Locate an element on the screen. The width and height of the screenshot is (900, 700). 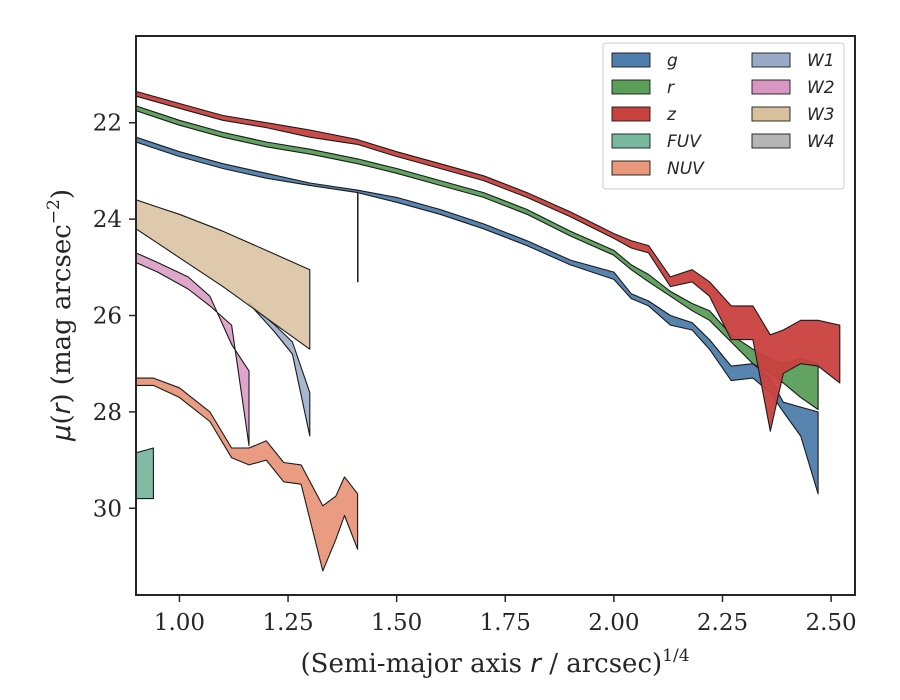
band-w2 is located at coordinates (193, 349).